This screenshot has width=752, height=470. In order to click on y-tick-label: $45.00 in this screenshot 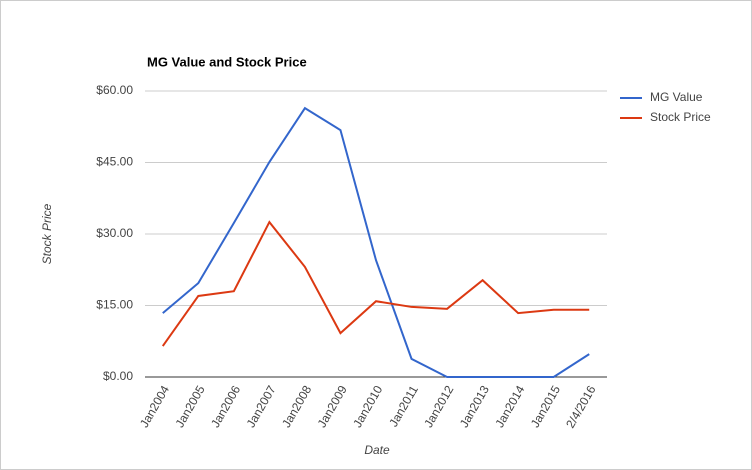, I will do `click(114, 162)`.